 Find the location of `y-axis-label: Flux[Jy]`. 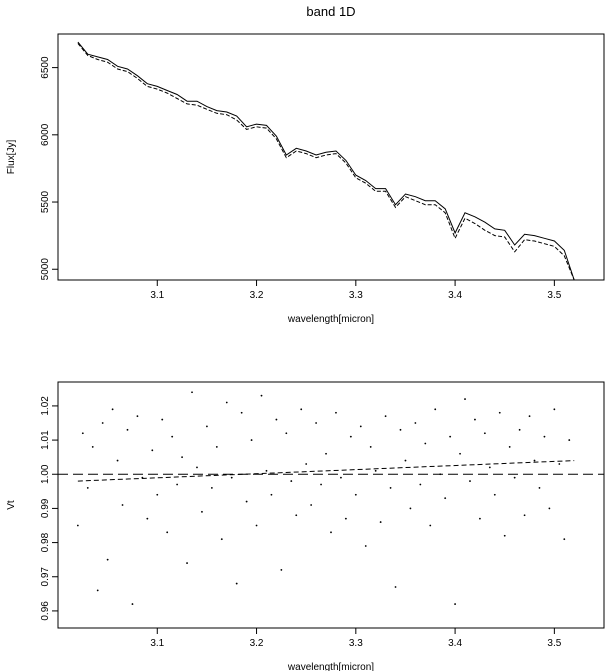

y-axis-label: Flux[Jy] is located at coordinates (11, 157).